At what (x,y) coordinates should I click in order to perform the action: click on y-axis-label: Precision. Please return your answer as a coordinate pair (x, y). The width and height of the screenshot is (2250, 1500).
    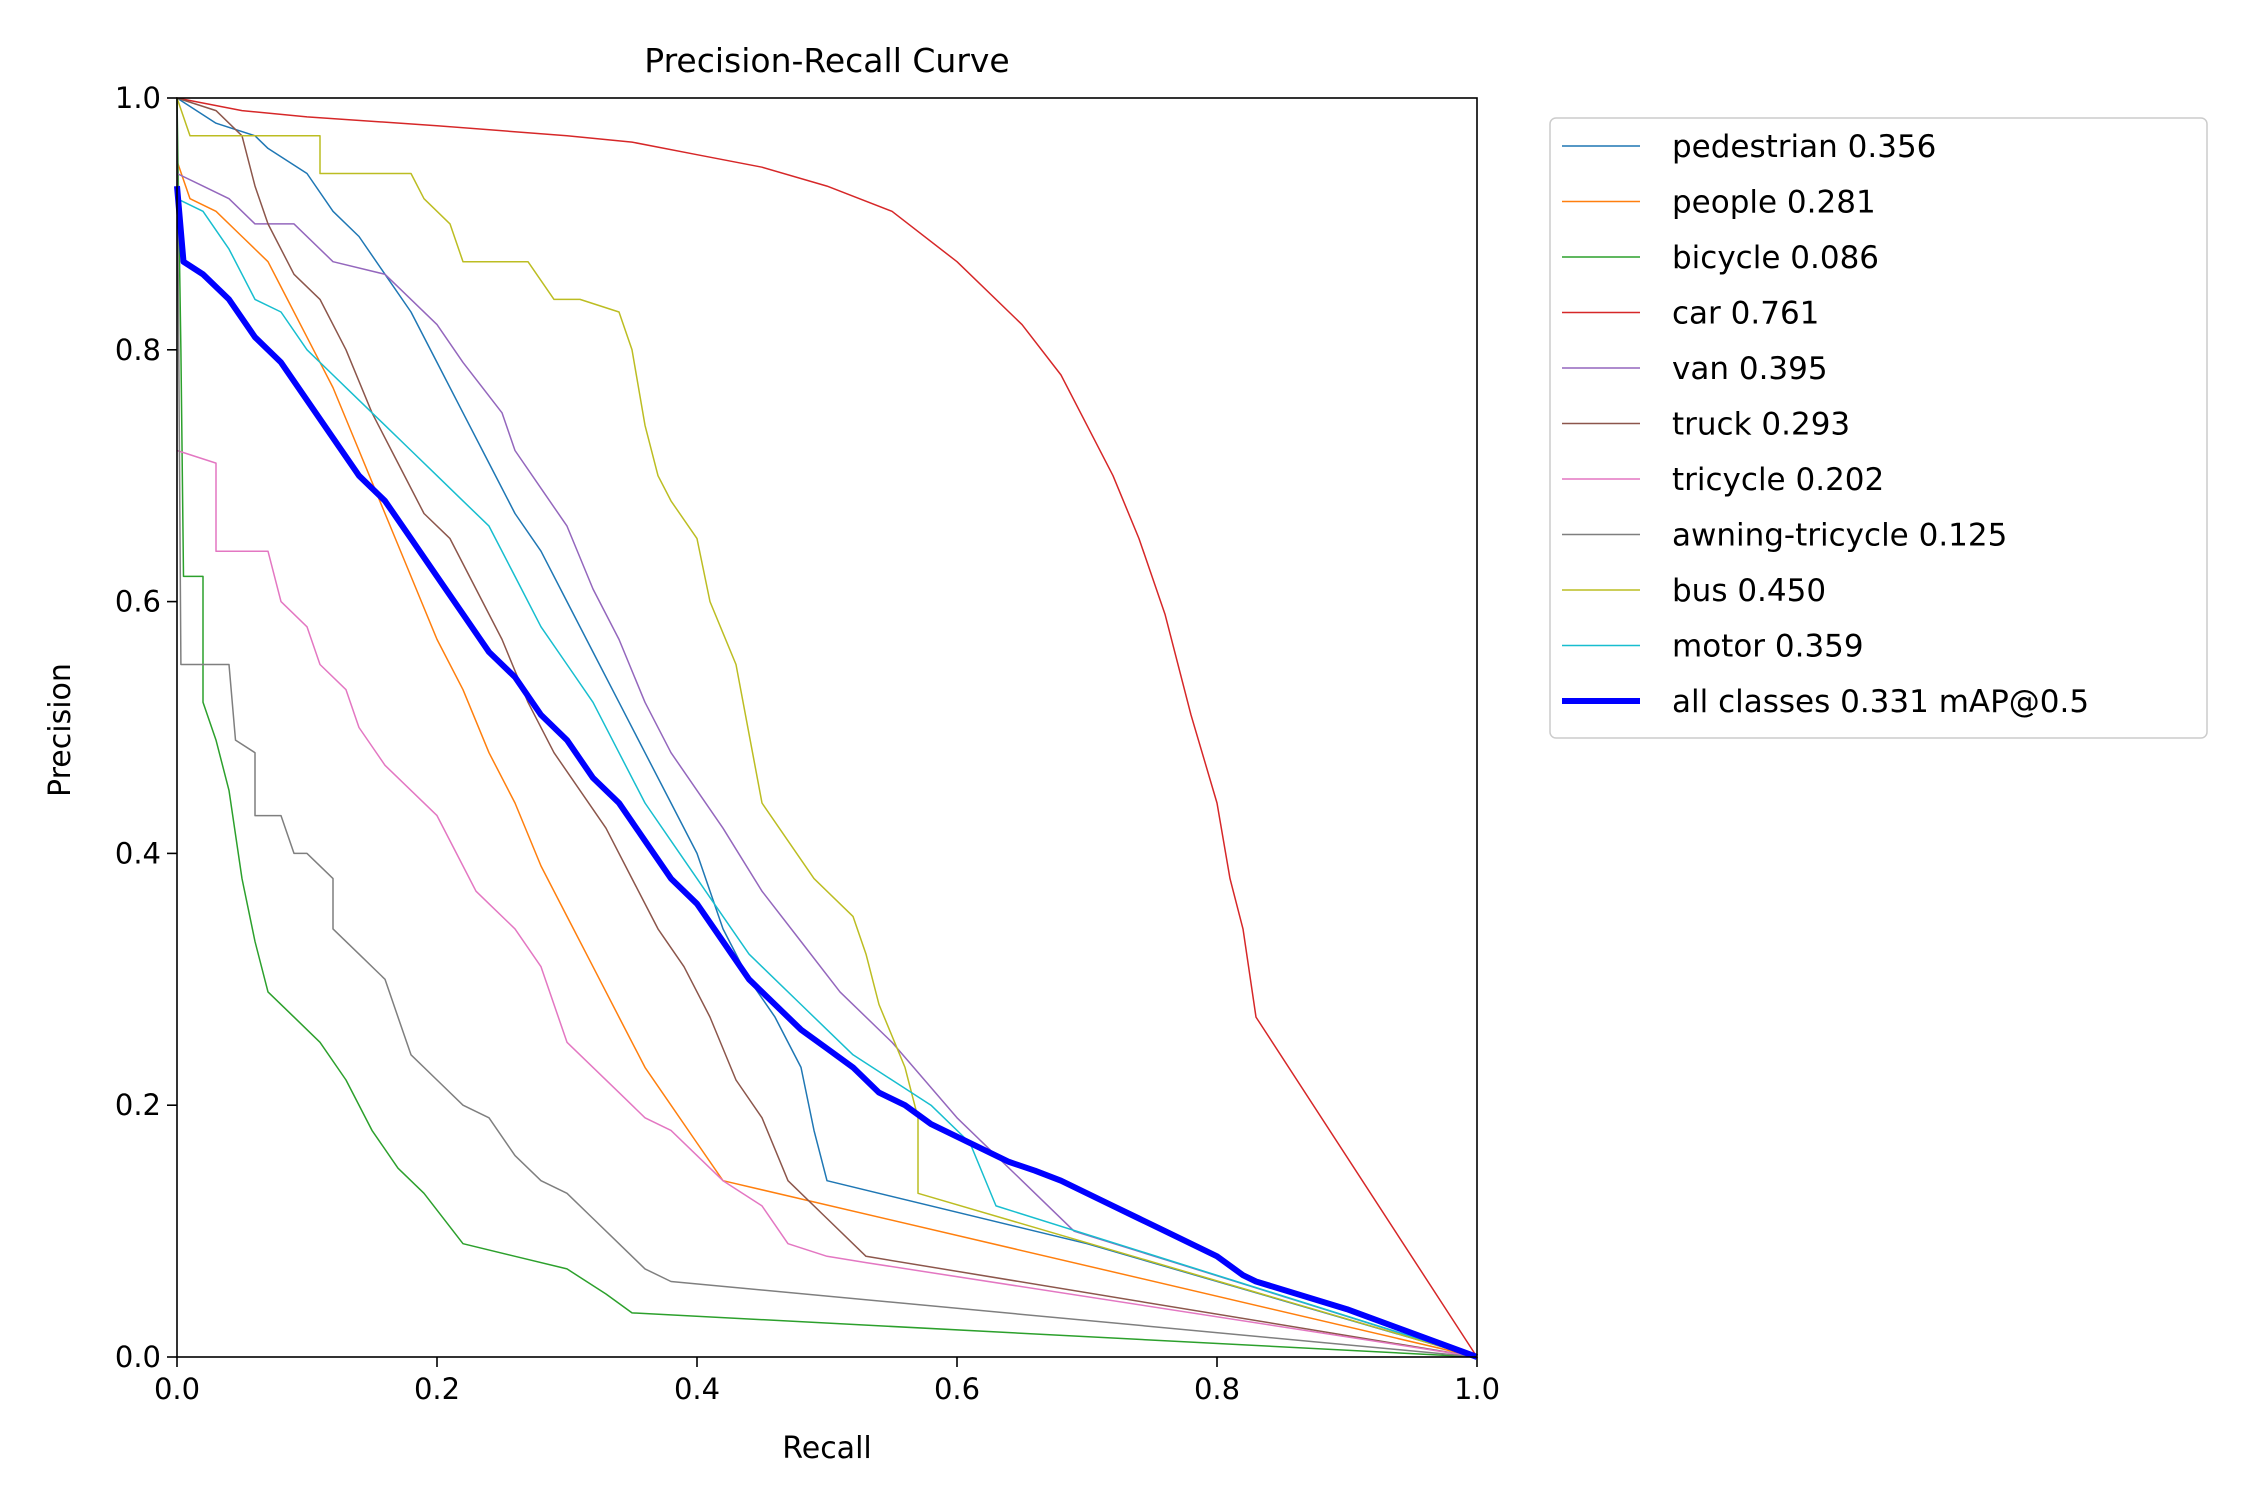
    Looking at the image, I should click on (60, 730).